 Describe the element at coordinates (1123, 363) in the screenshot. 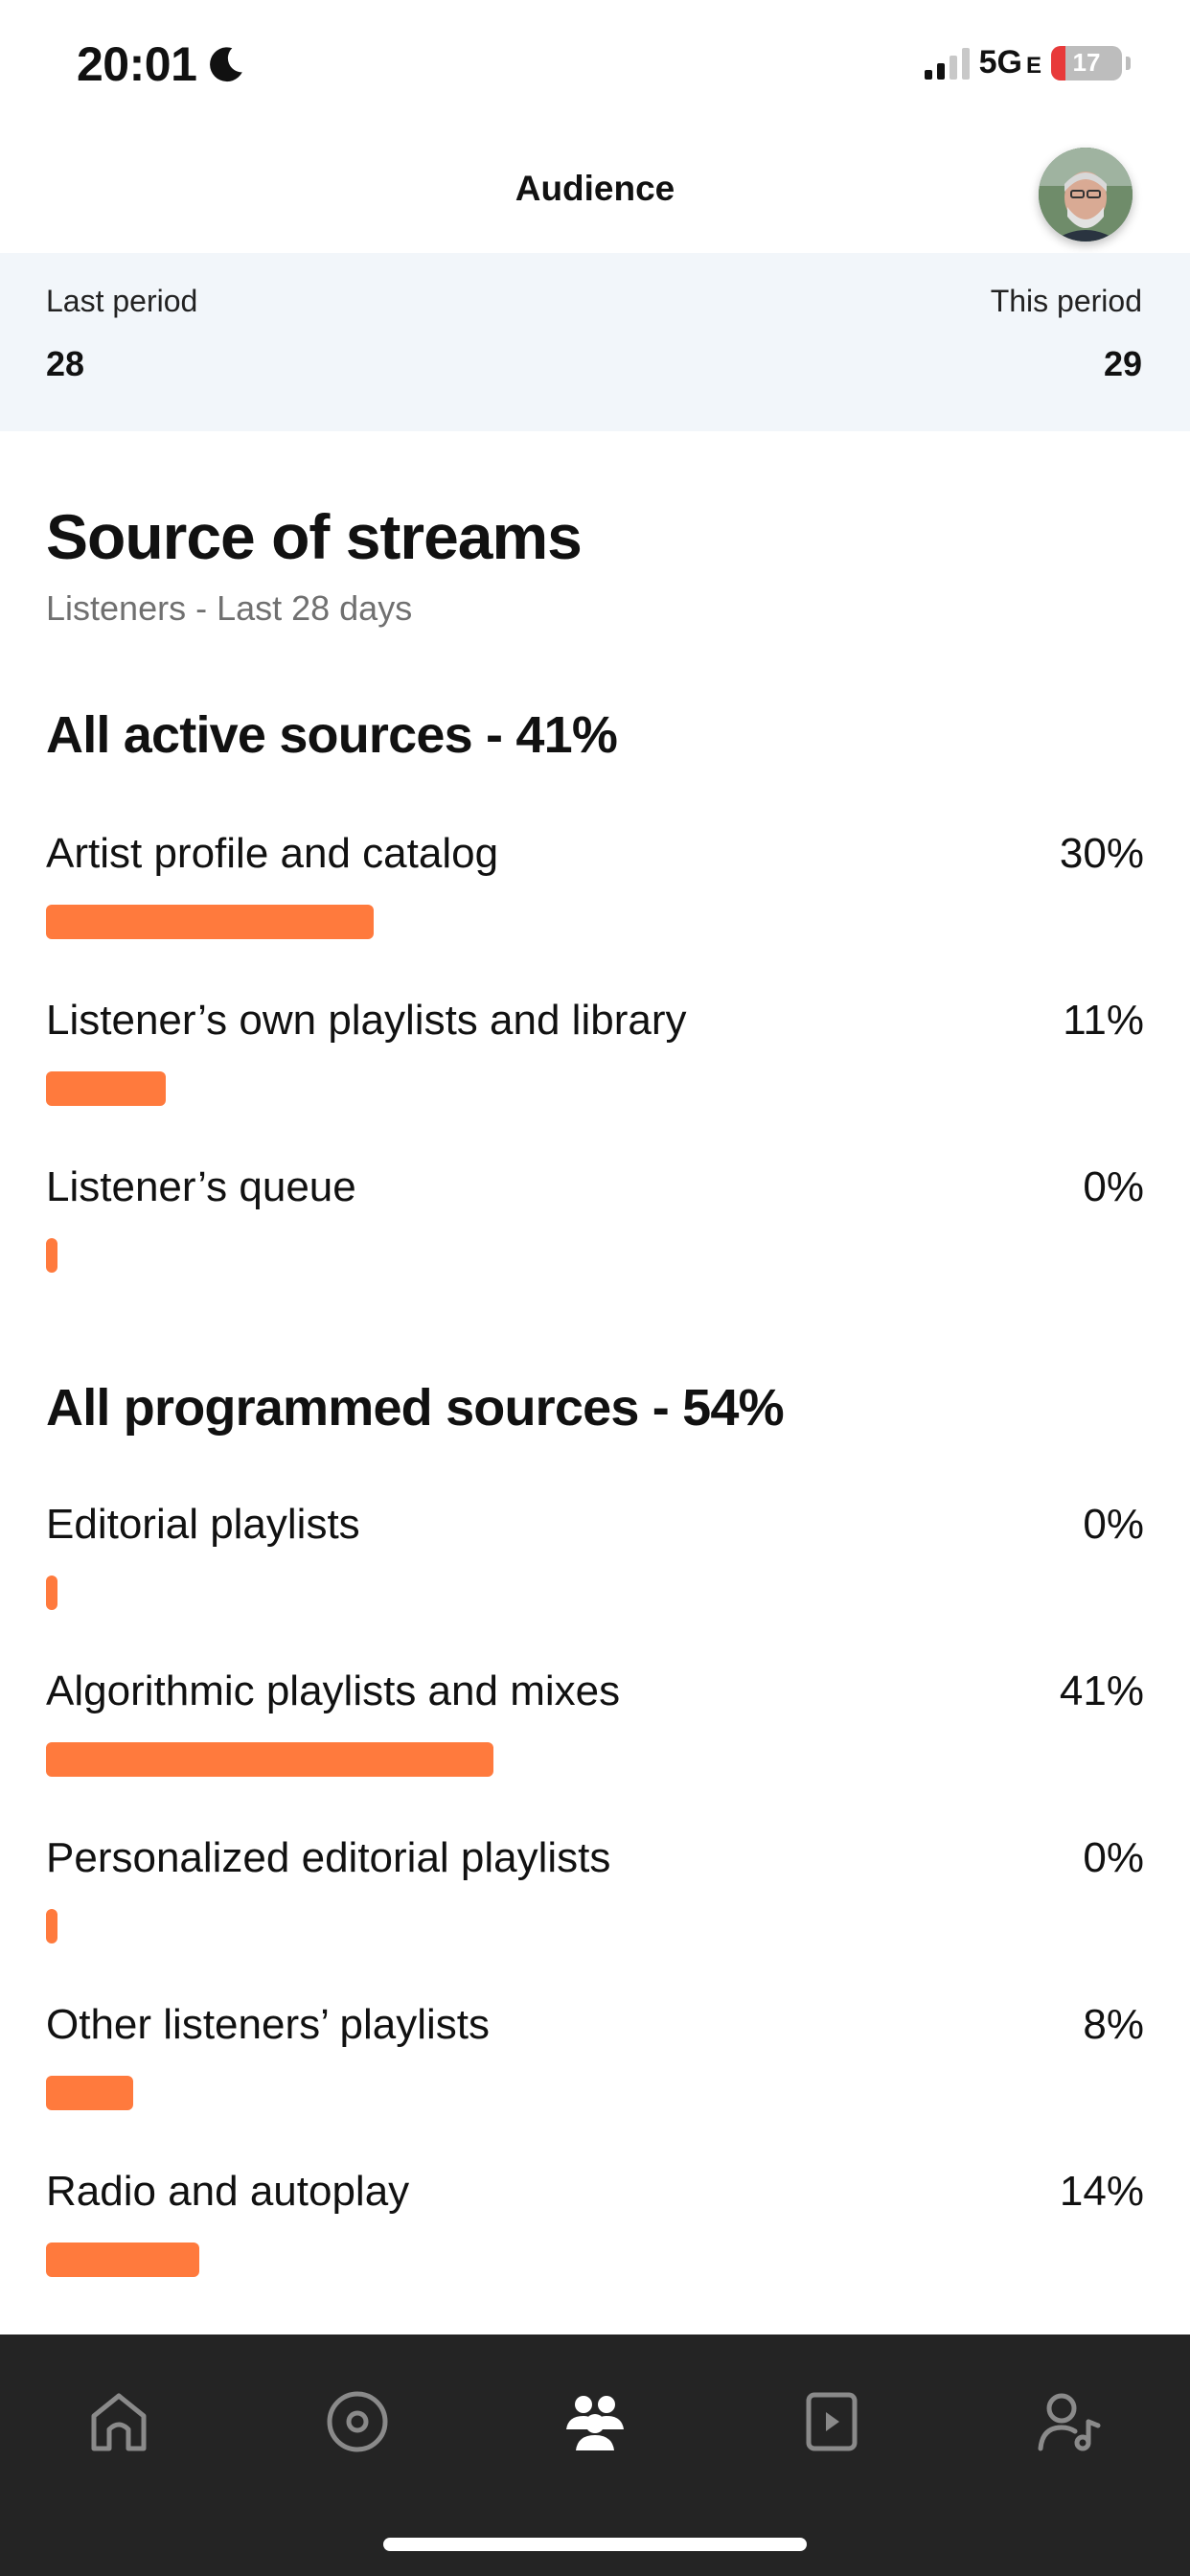

I see `this-period-value: 29` at that location.